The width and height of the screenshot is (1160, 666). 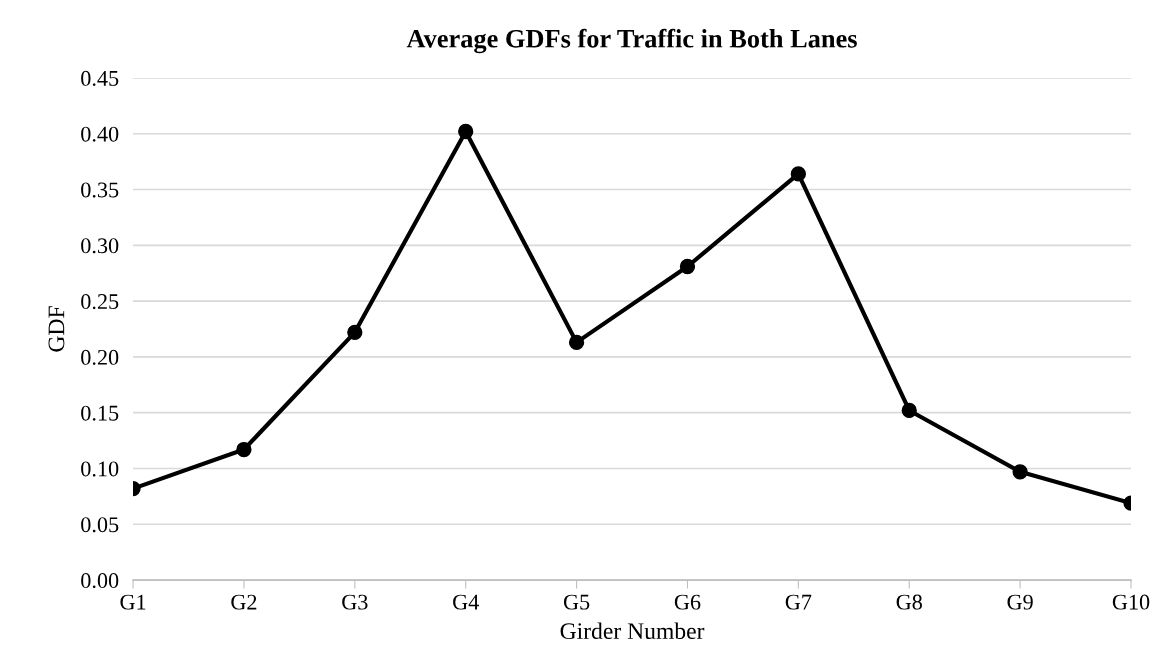 What do you see at coordinates (909, 602) in the screenshot?
I see `x-tick-label: G8` at bounding box center [909, 602].